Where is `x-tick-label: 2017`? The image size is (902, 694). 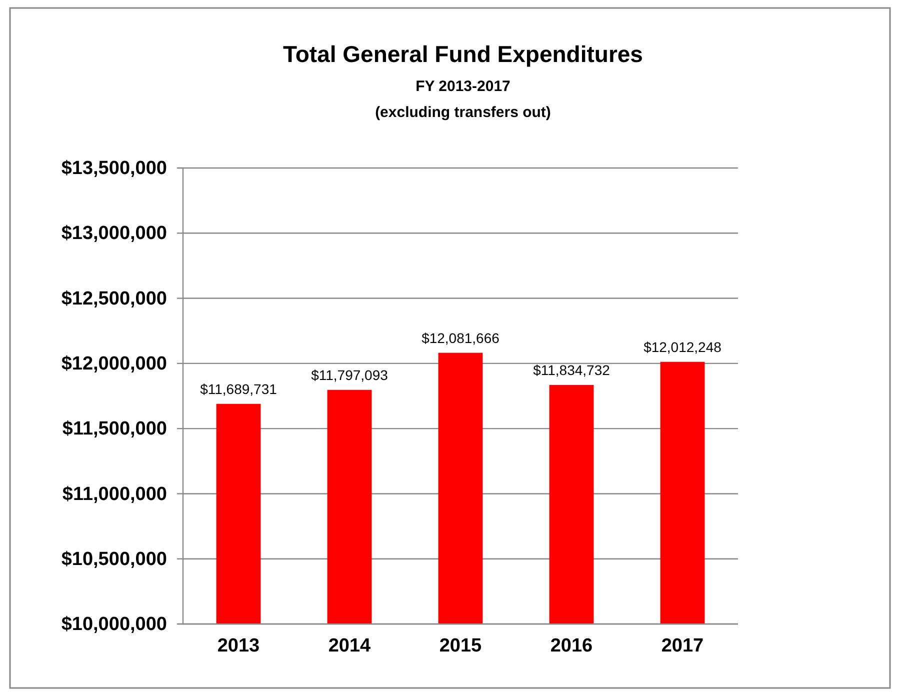 x-tick-label: 2017 is located at coordinates (682, 645).